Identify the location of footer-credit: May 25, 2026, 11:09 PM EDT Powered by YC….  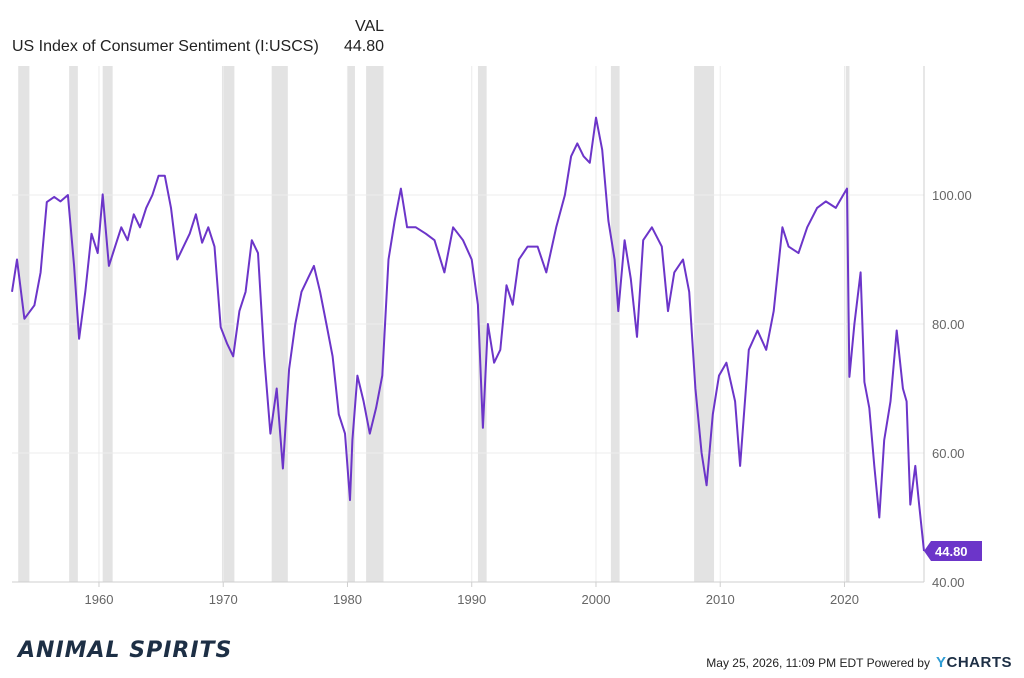
(859, 662).